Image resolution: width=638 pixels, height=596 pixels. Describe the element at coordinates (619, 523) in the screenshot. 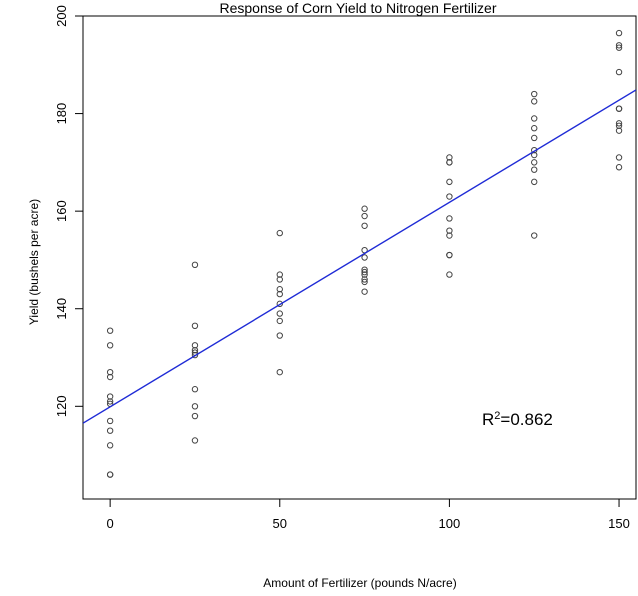

I see `x-tick-label: 150` at that location.